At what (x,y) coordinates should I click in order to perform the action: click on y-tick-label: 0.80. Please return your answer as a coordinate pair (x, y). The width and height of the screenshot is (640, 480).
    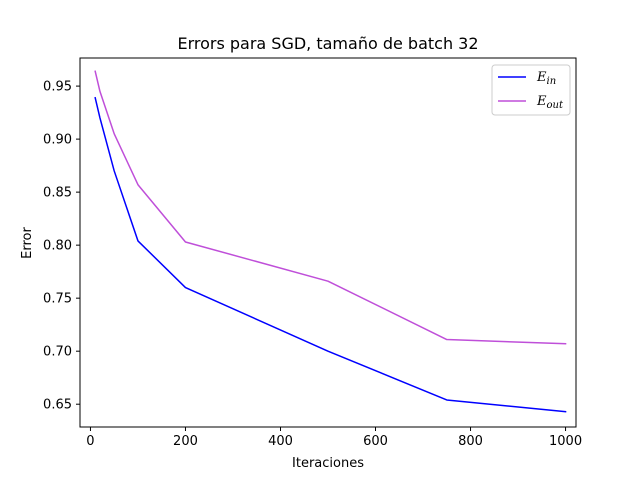
    Looking at the image, I should click on (57, 246).